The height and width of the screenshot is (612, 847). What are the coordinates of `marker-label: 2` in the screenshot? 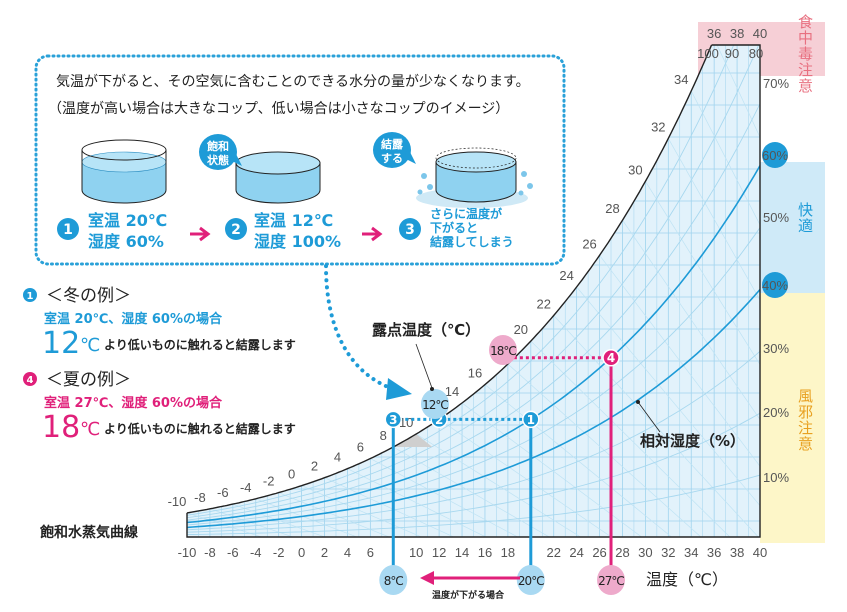 It's located at (439, 420).